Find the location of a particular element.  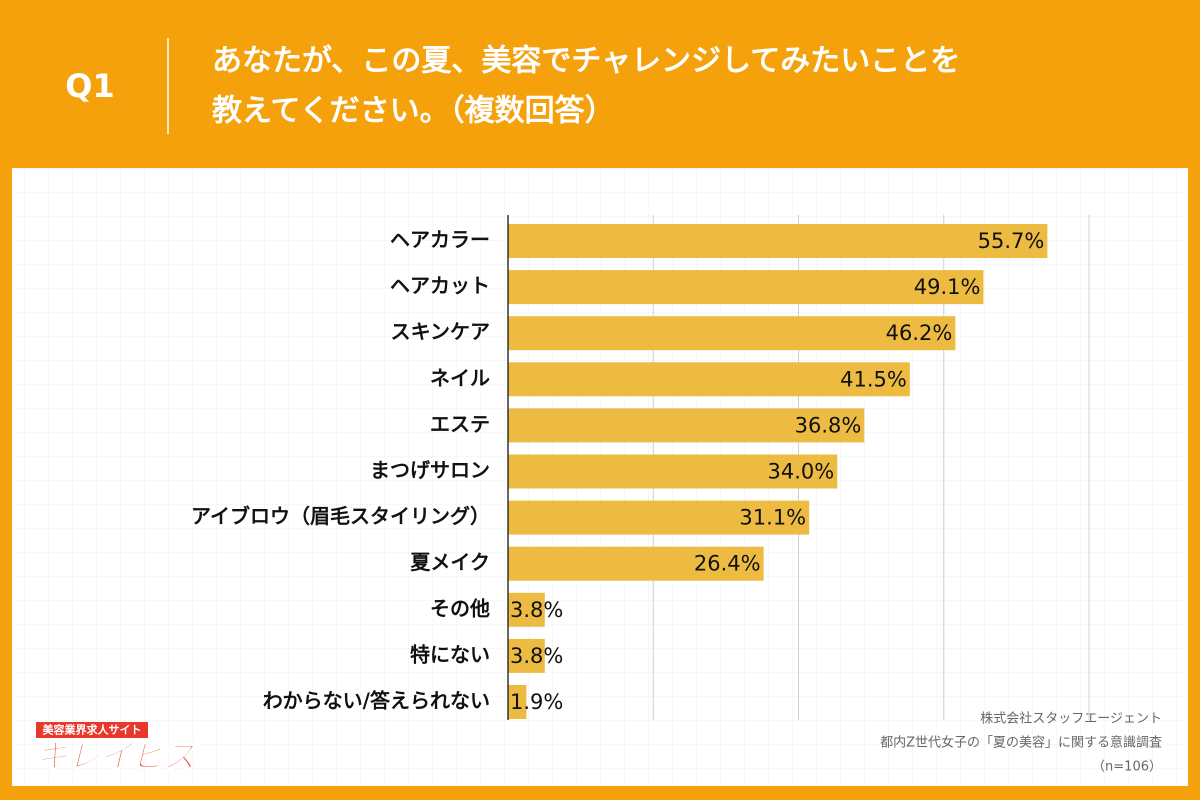

value-label: 34.0% is located at coordinates (801, 472).